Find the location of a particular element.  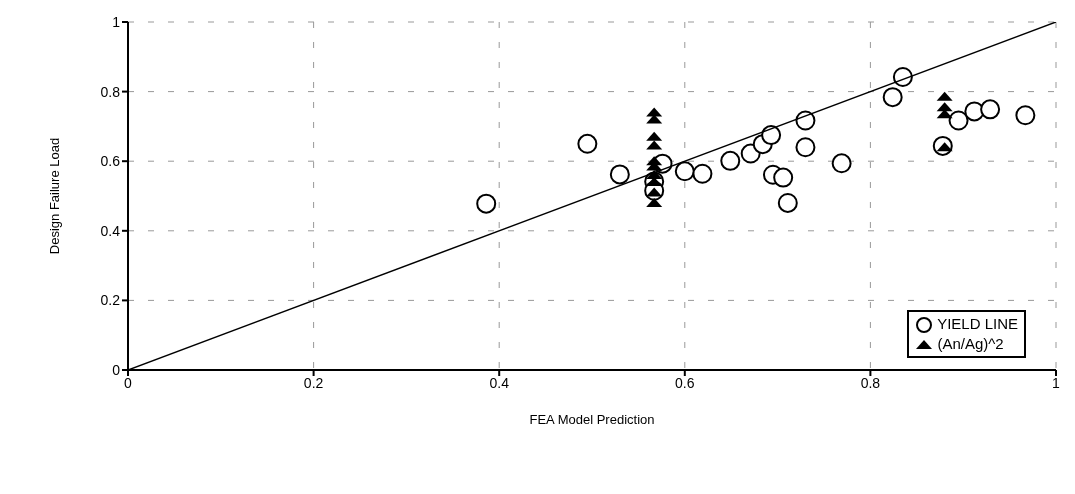

y-tick-label: 1 is located at coordinates (116, 21).